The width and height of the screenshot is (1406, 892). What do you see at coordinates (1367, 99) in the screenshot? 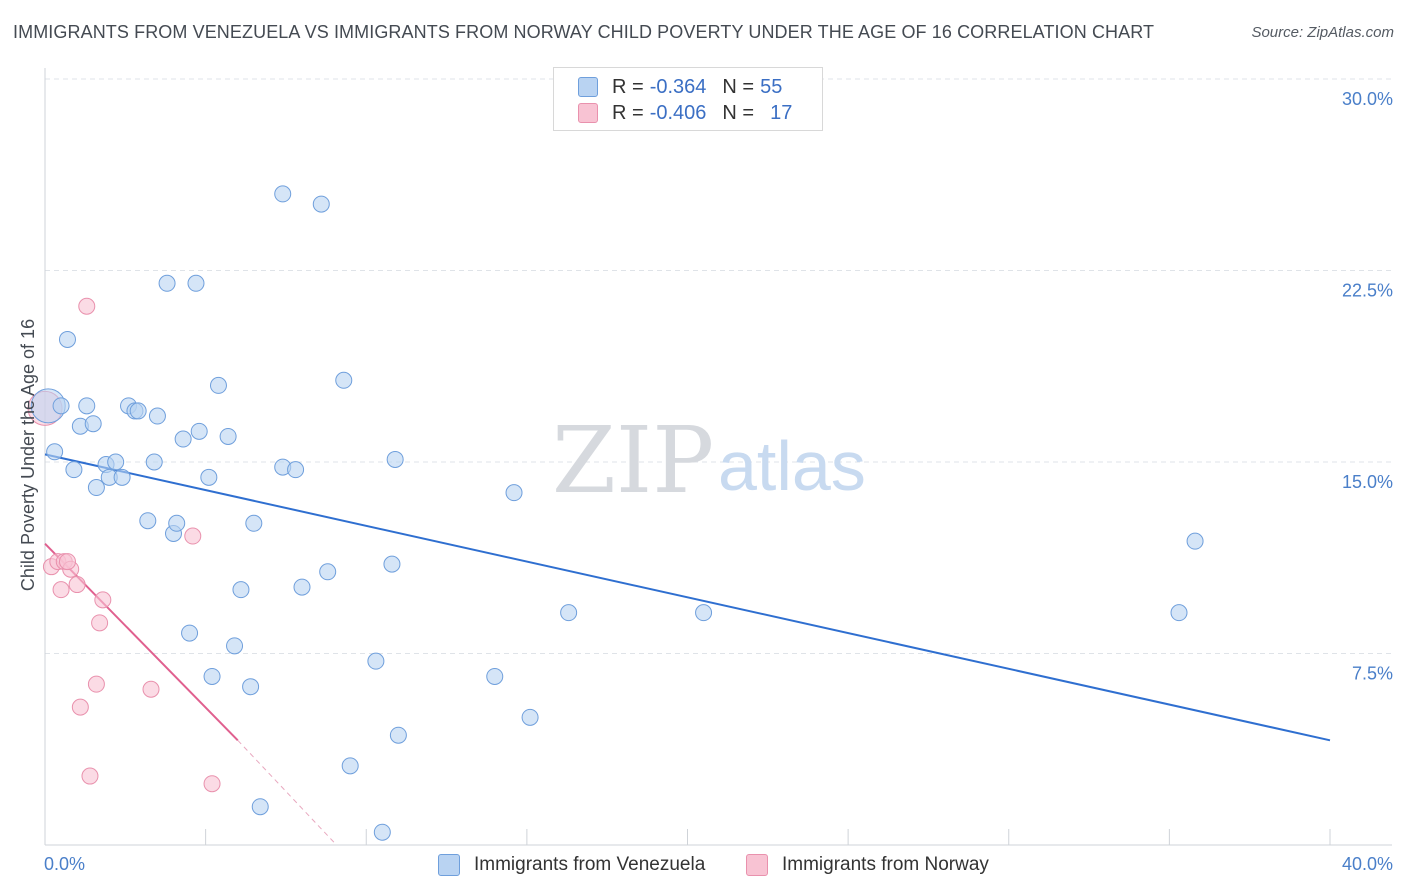
I see `y-tick-label: 30.0%` at bounding box center [1367, 99].